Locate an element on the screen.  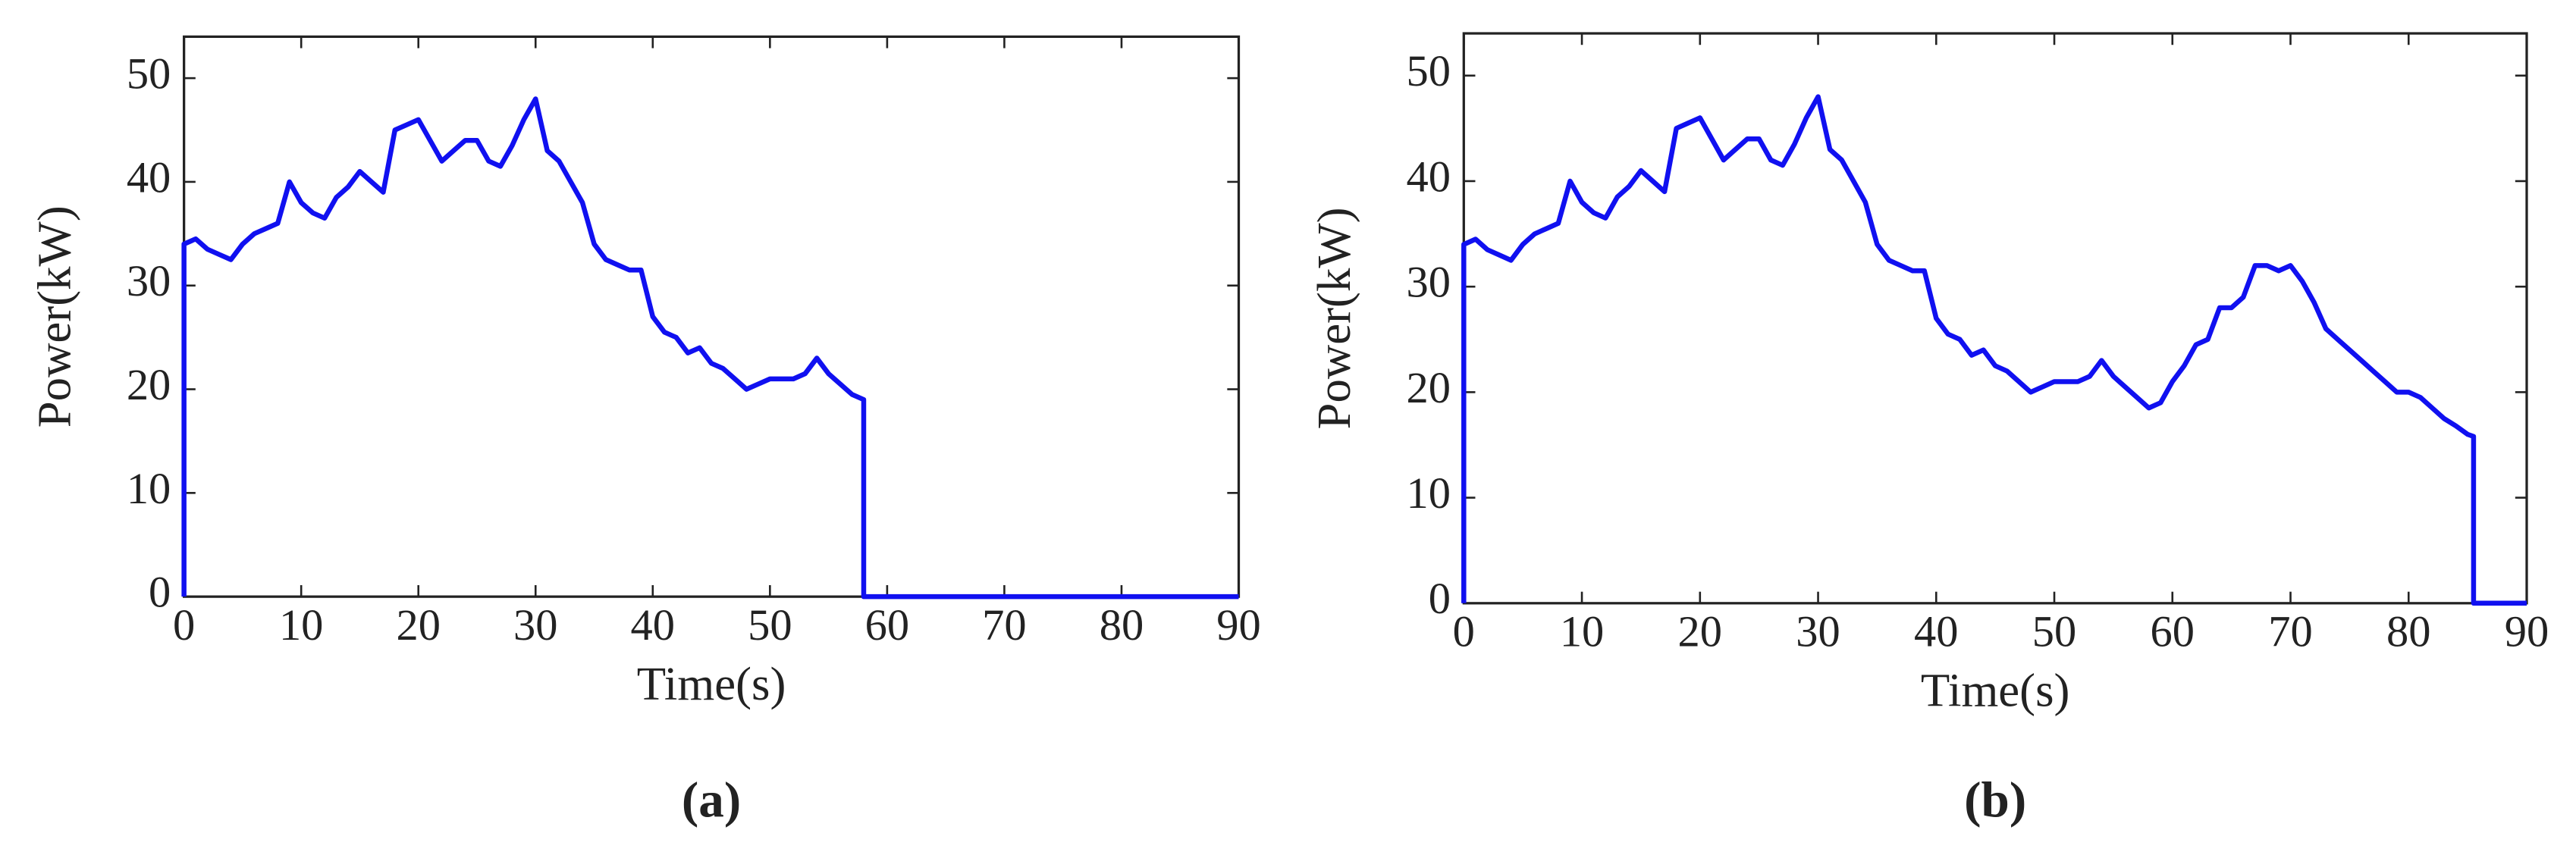
caption: (a) is located at coordinates (711, 800).